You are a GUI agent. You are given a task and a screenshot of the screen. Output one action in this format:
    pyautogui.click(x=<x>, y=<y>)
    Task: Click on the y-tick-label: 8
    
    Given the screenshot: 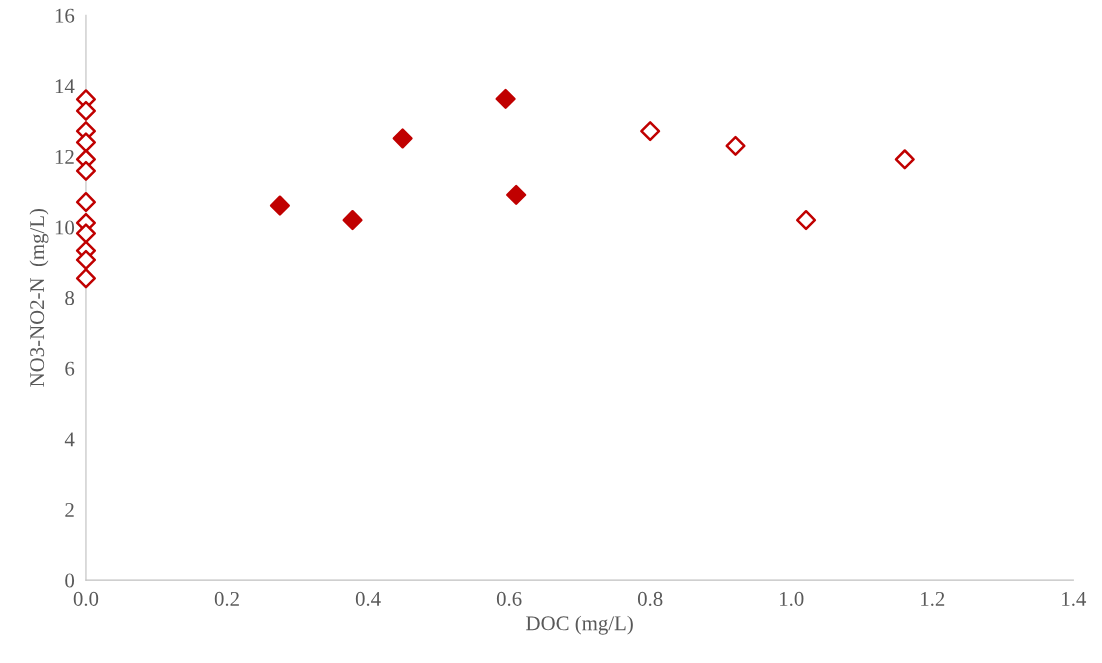 What is the action you would take?
    pyautogui.click(x=70, y=298)
    